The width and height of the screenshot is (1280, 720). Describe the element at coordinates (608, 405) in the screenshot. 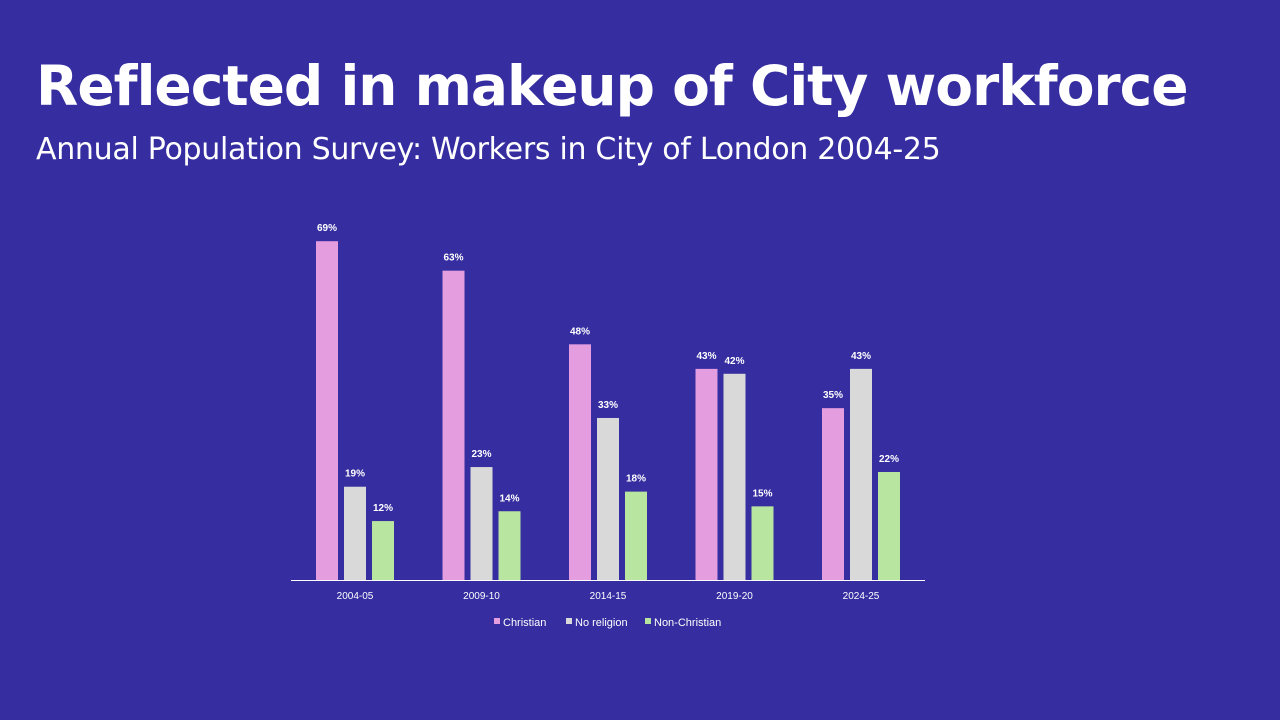

I see `data-label: 33%` at that location.